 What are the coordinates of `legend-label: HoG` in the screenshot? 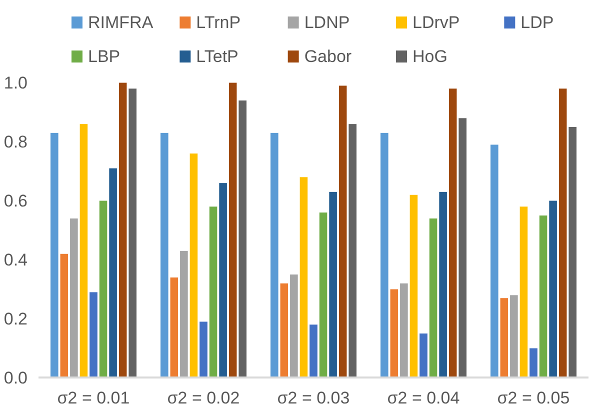 It's located at (430, 56).